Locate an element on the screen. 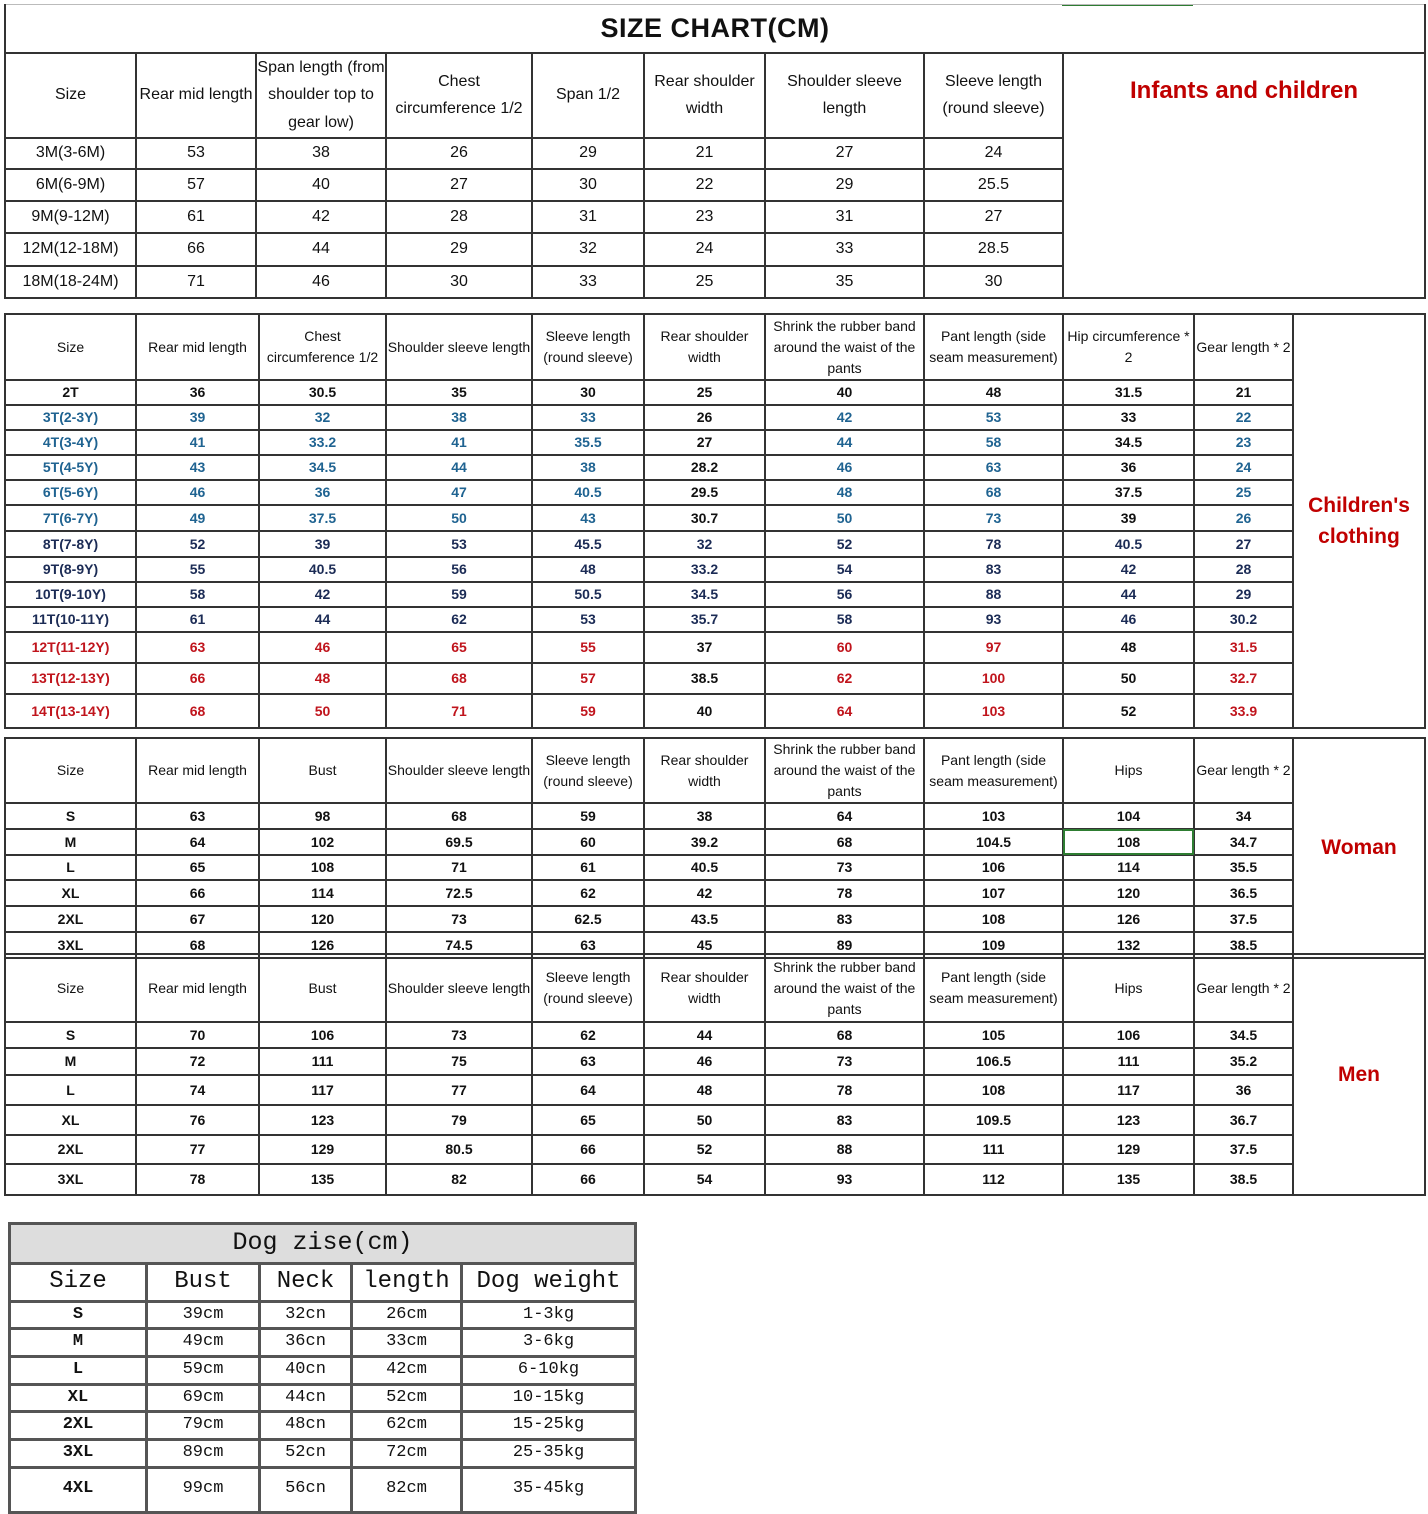 This screenshot has width=1428, height=1514. value-cell: 23 is located at coordinates (1243, 442).